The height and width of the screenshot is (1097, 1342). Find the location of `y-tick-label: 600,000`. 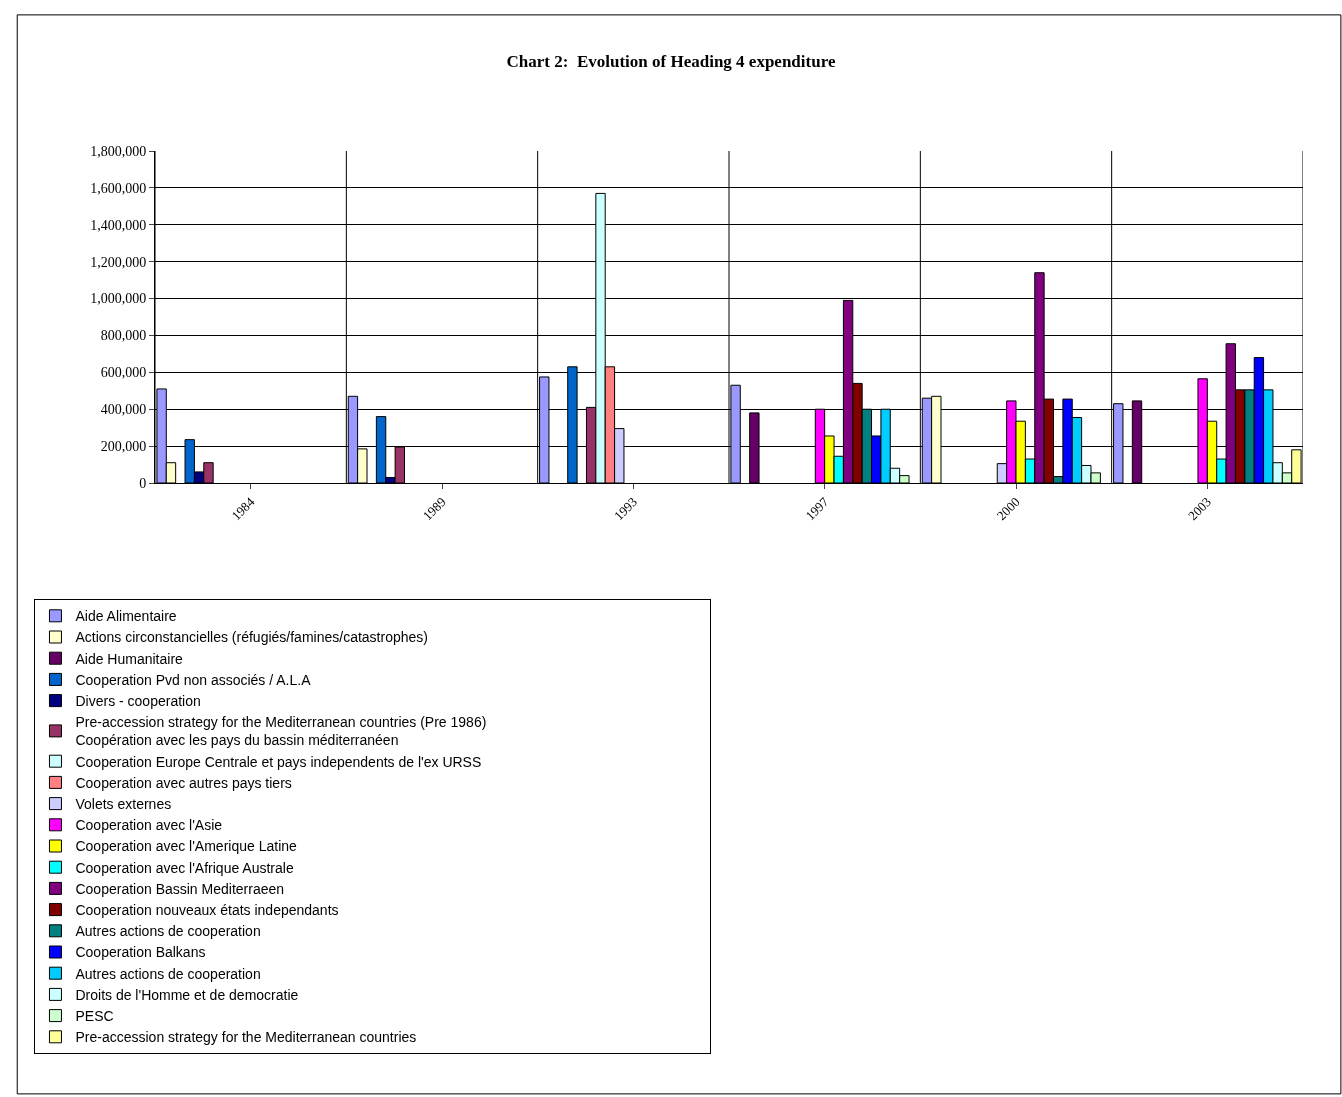

y-tick-label: 600,000 is located at coordinates (123, 373).